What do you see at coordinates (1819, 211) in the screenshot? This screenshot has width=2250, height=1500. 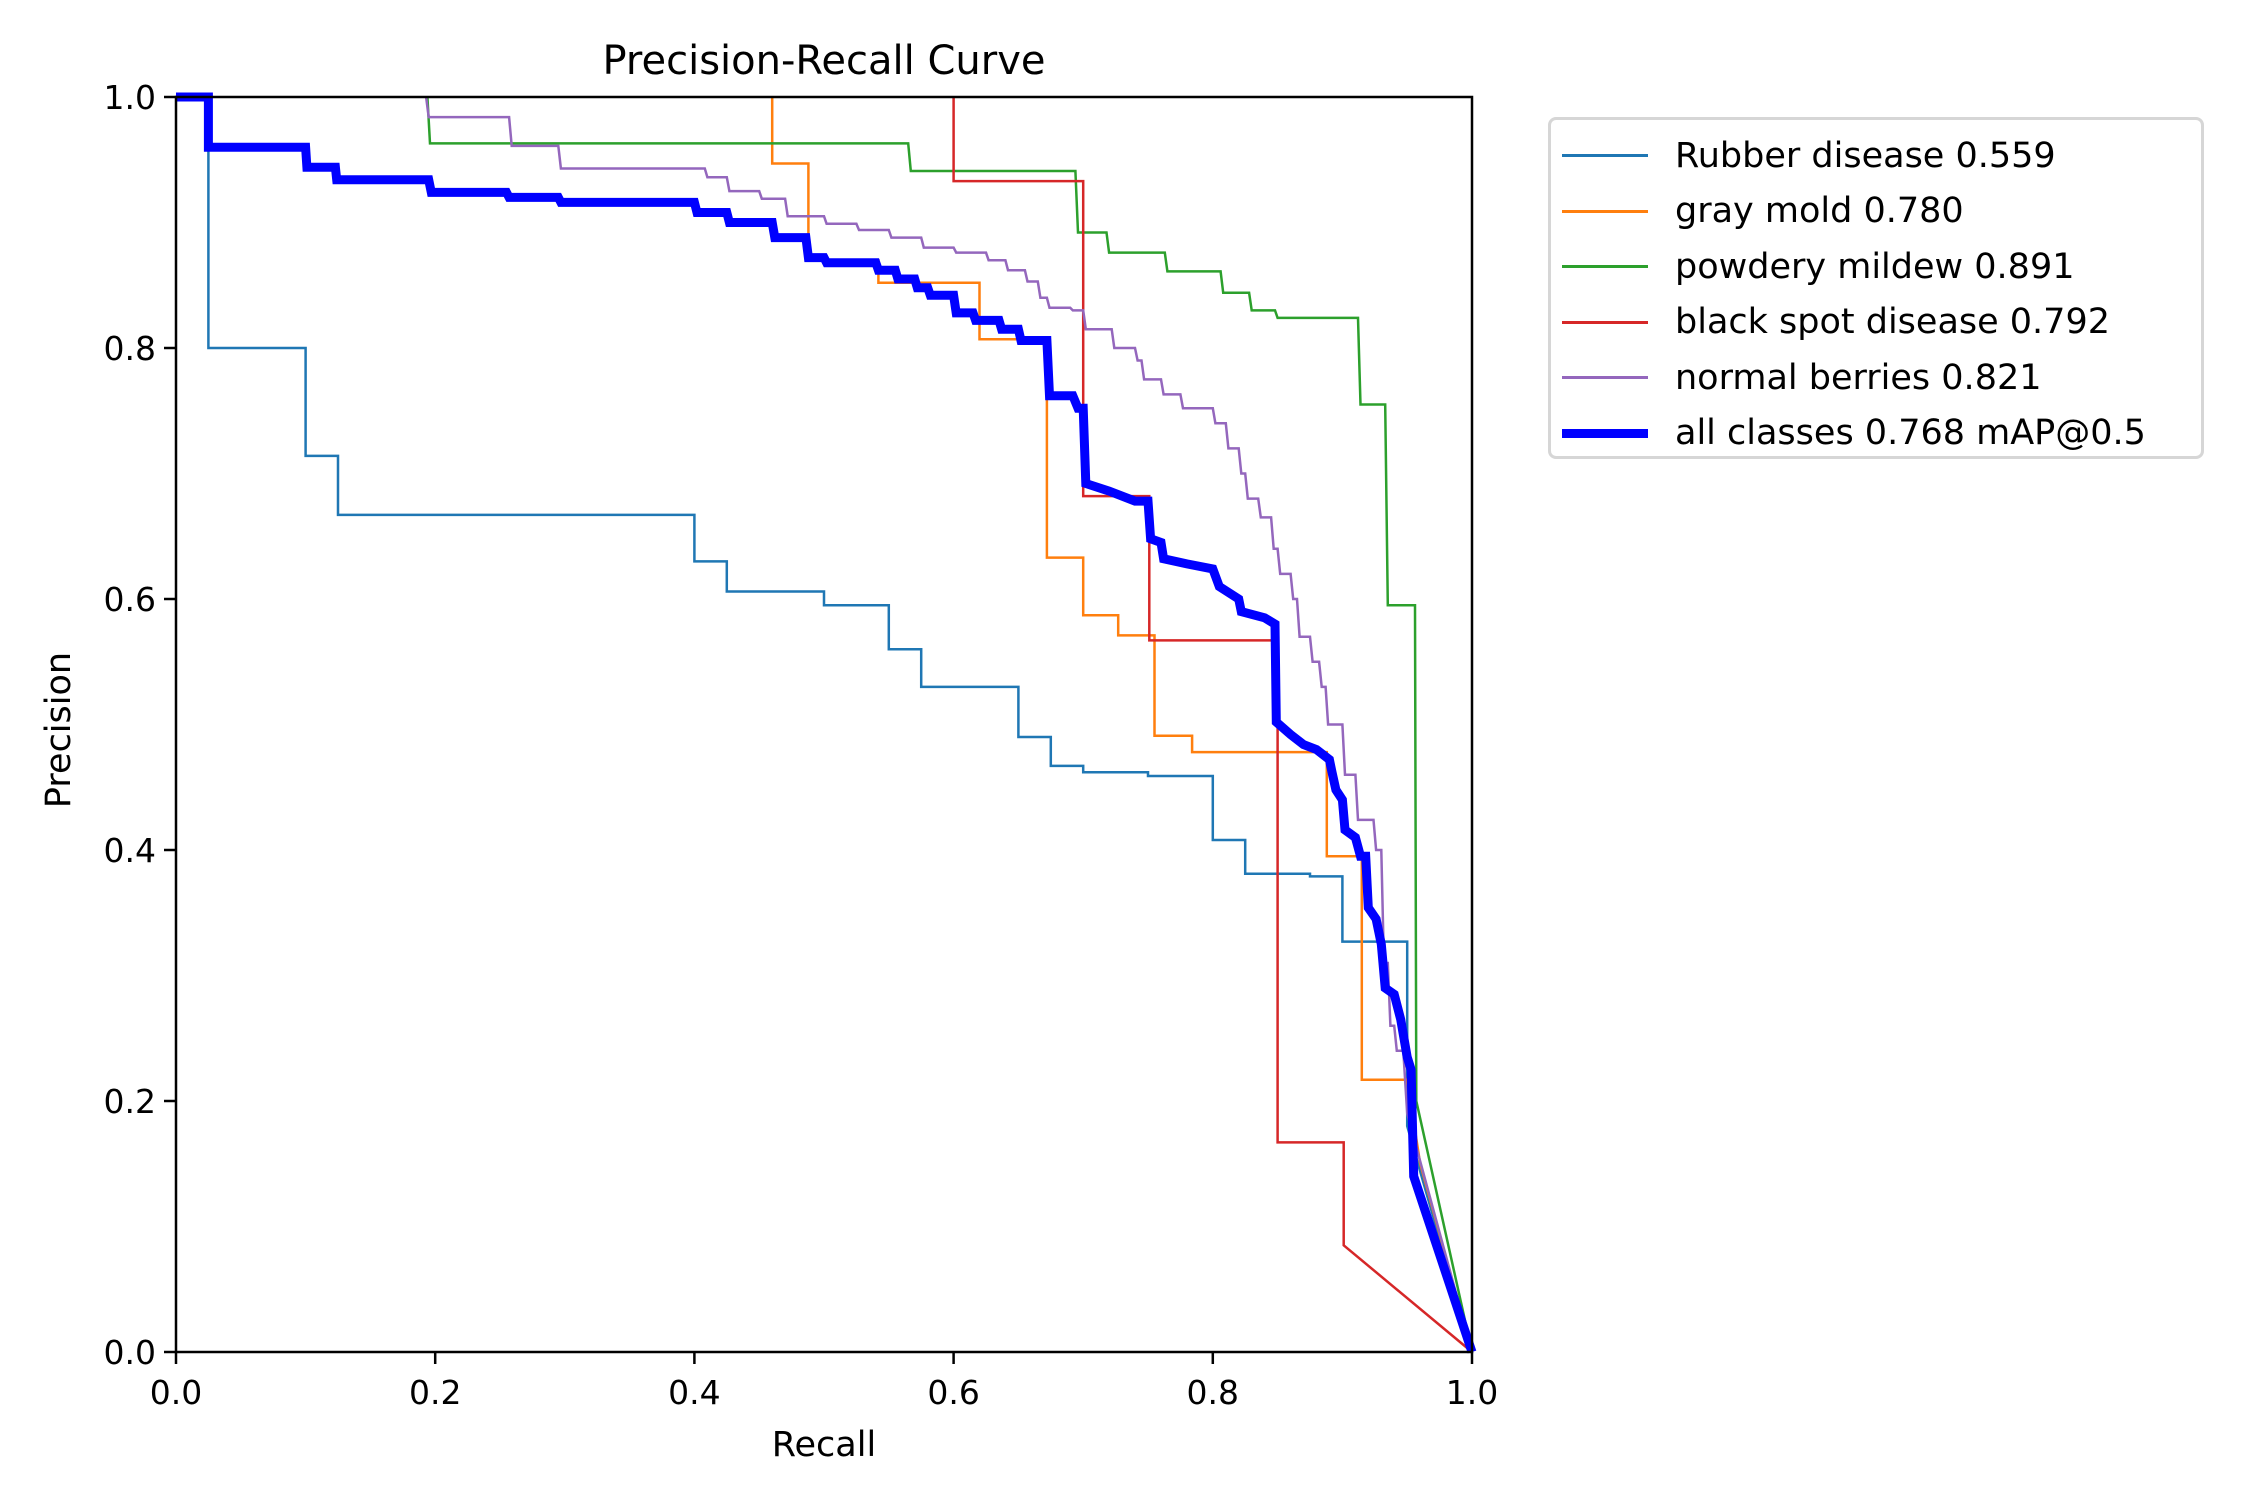 I see `legend-label: gray mold 0.780` at bounding box center [1819, 211].